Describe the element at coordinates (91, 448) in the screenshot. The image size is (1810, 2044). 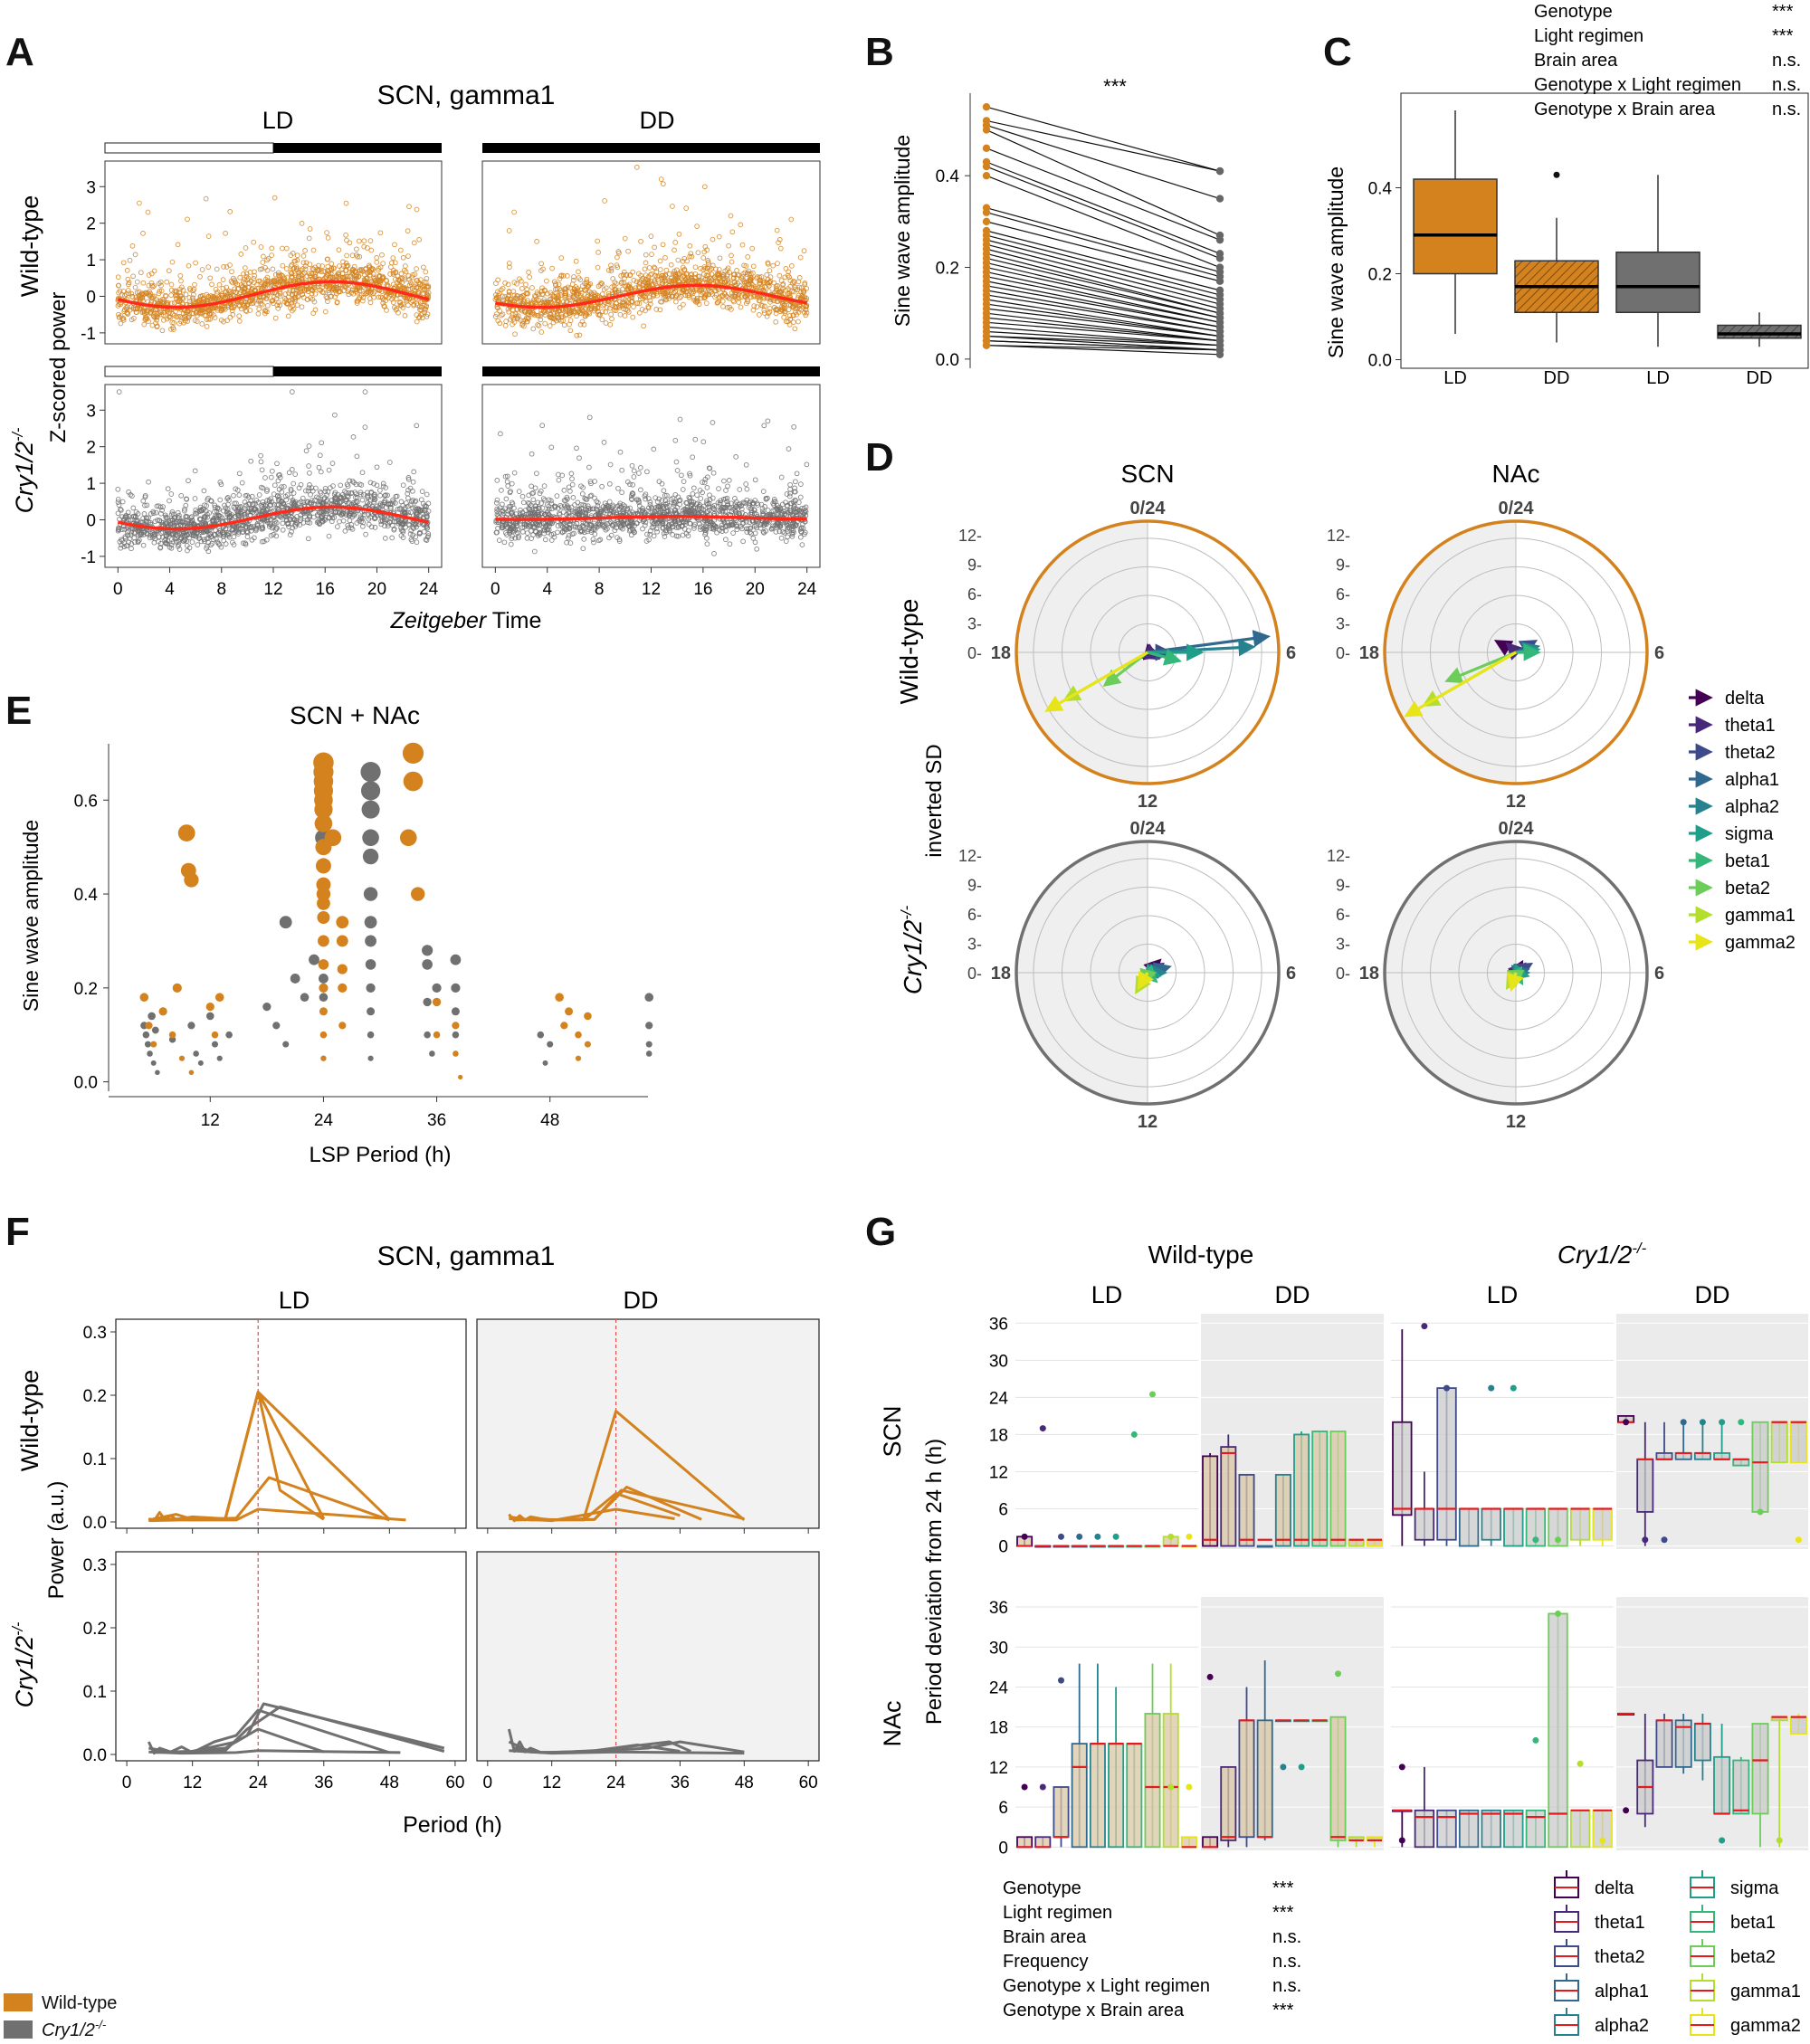
I see `y-tick-label: 2` at that location.